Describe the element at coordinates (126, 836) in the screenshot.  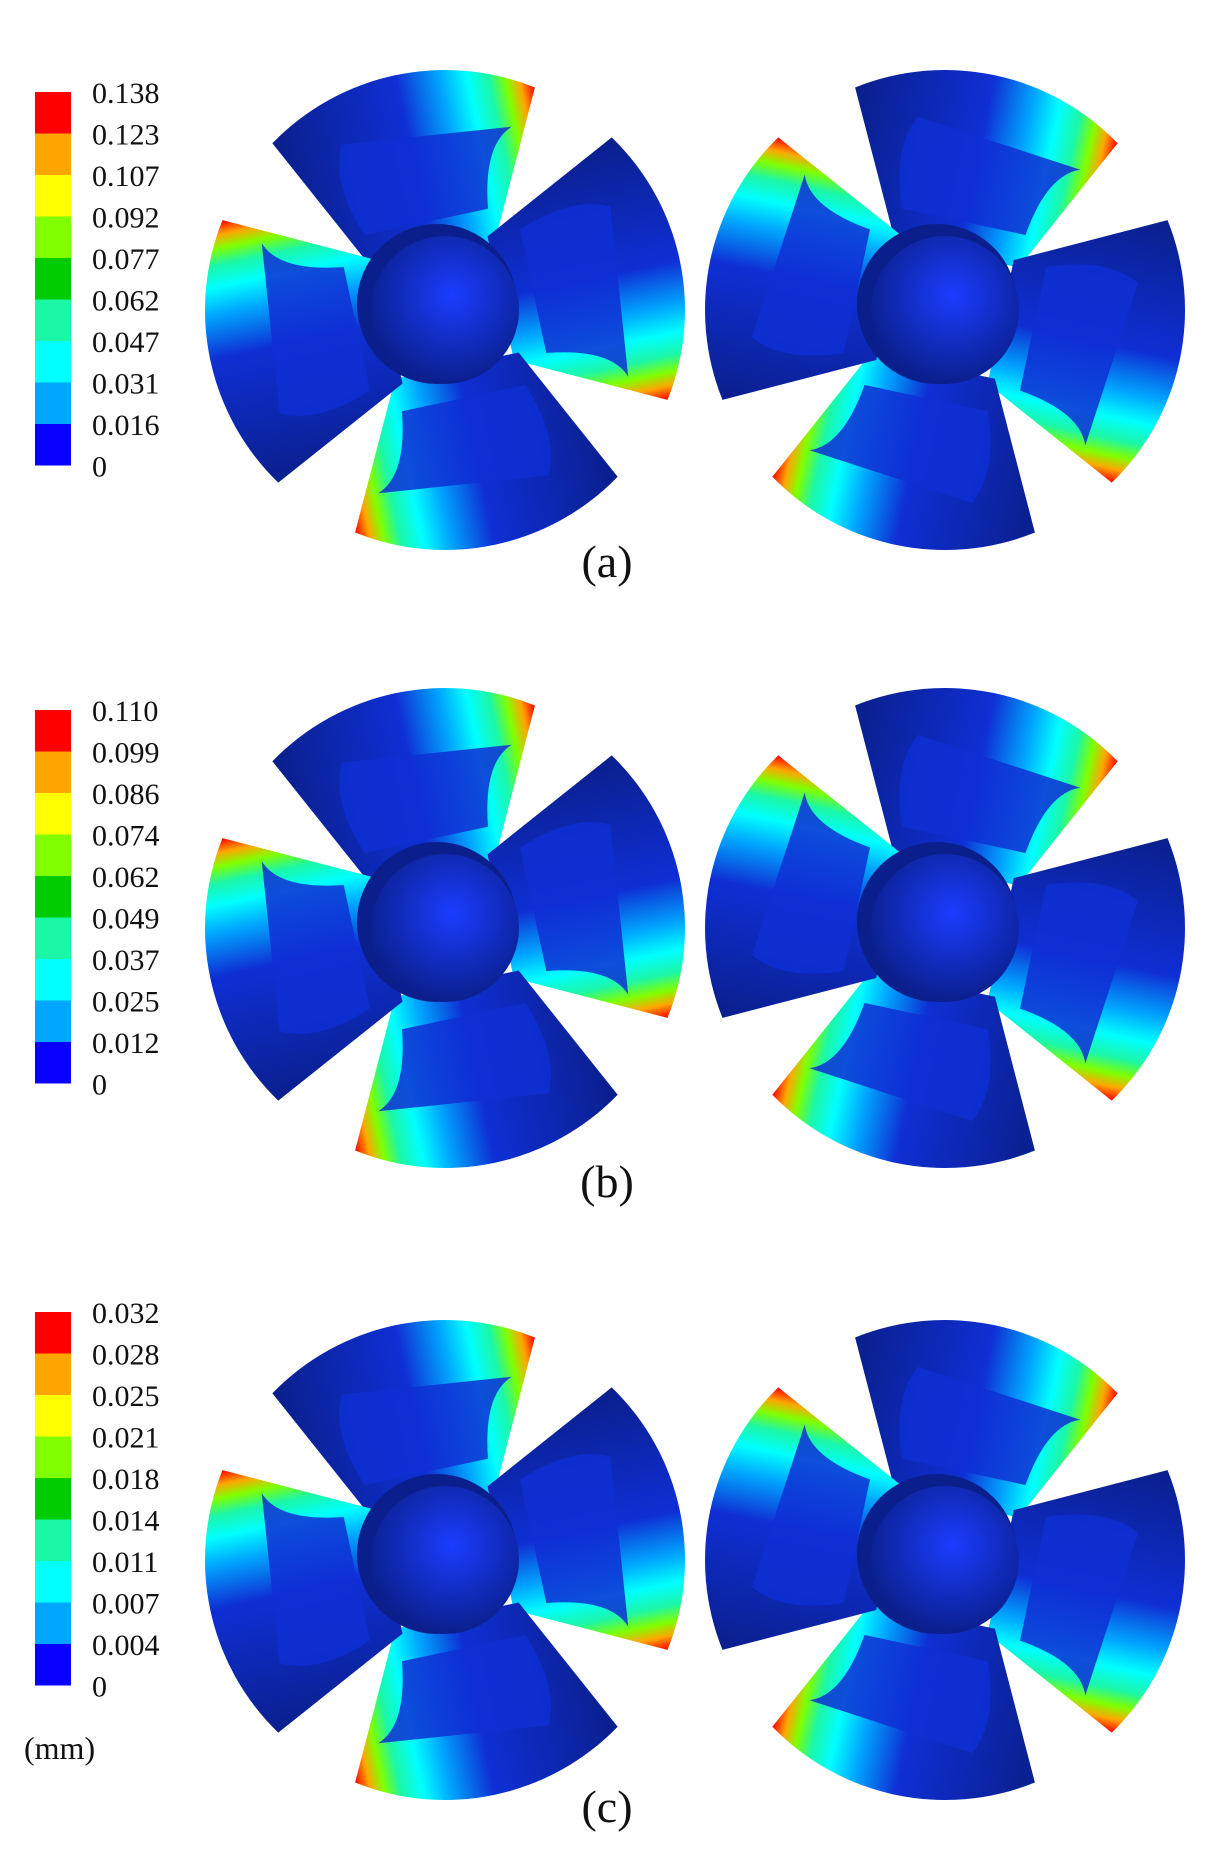
I see `legend-tick-label: 0.074` at that location.